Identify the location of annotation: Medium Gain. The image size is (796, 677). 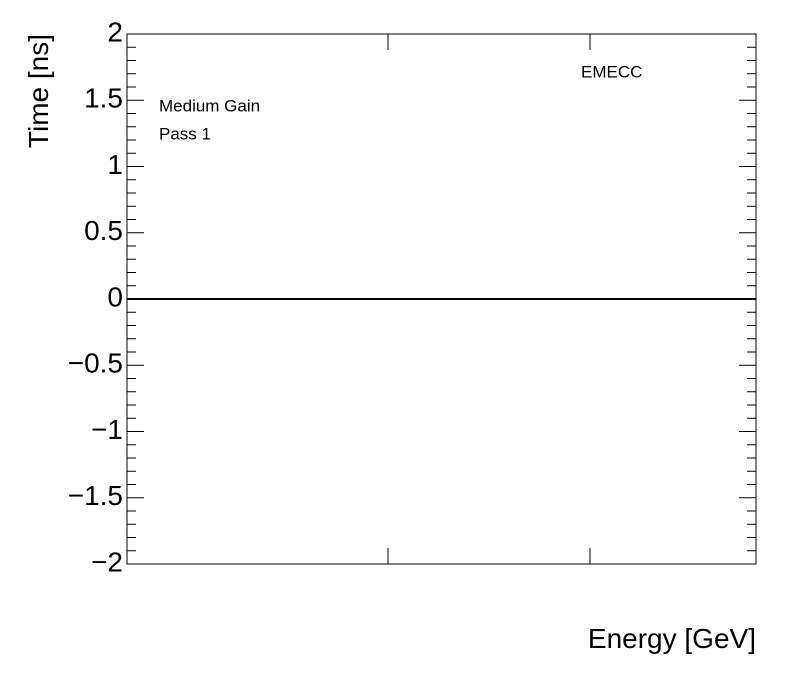
(209, 105).